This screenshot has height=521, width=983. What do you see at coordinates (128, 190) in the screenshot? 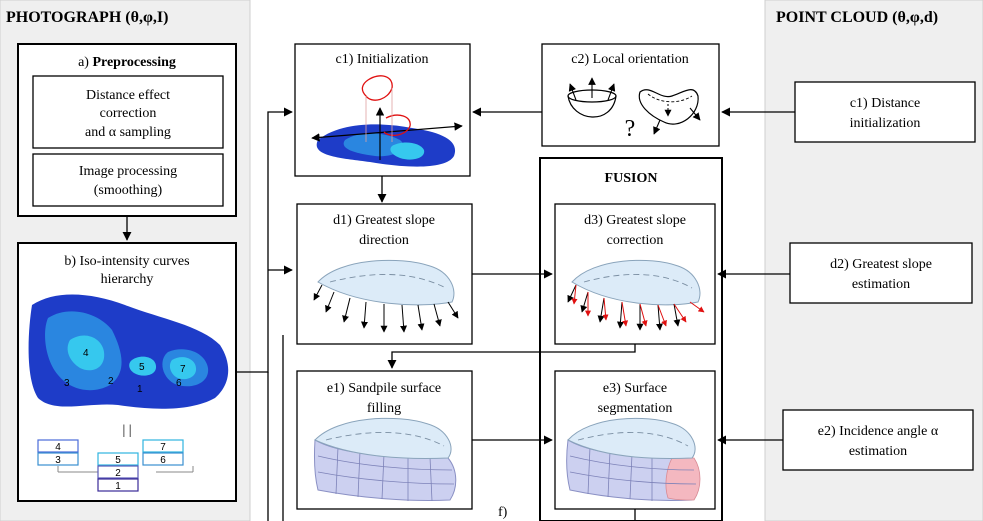
I see `image-processing-line-2: (smoothing)` at bounding box center [128, 190].